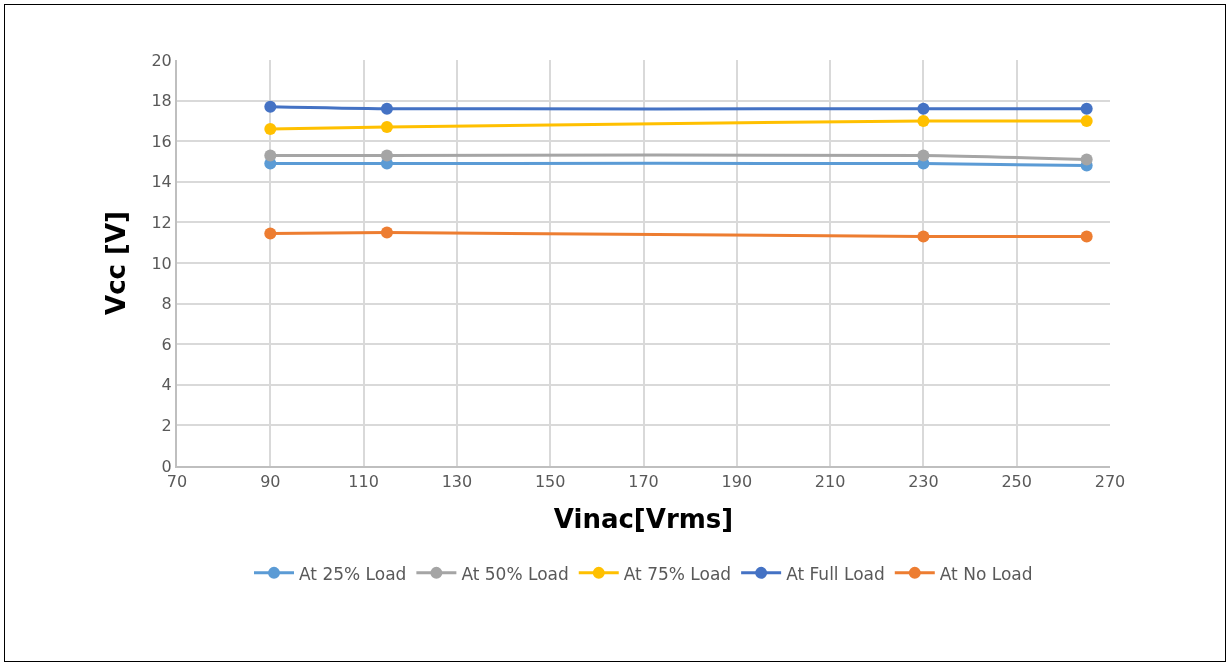 This screenshot has height=668, width=1232. What do you see at coordinates (515, 573) in the screenshot?
I see `legend-label: At 50% Load` at bounding box center [515, 573].